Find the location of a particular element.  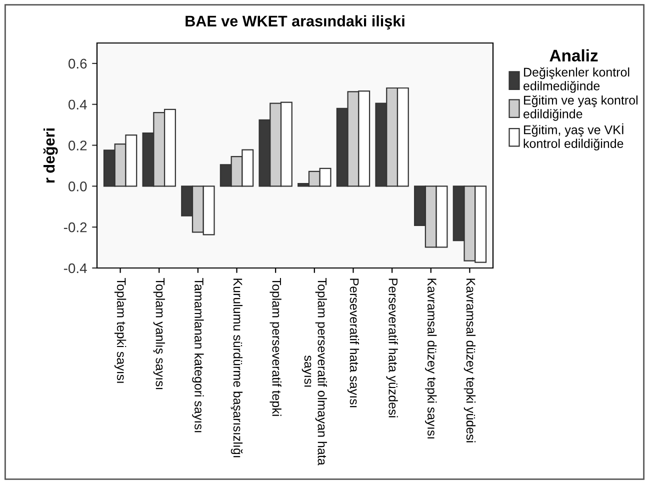

legend-label: Eğitim, yaş ve VKİ kontrol edildiğinde is located at coordinates (574, 136).